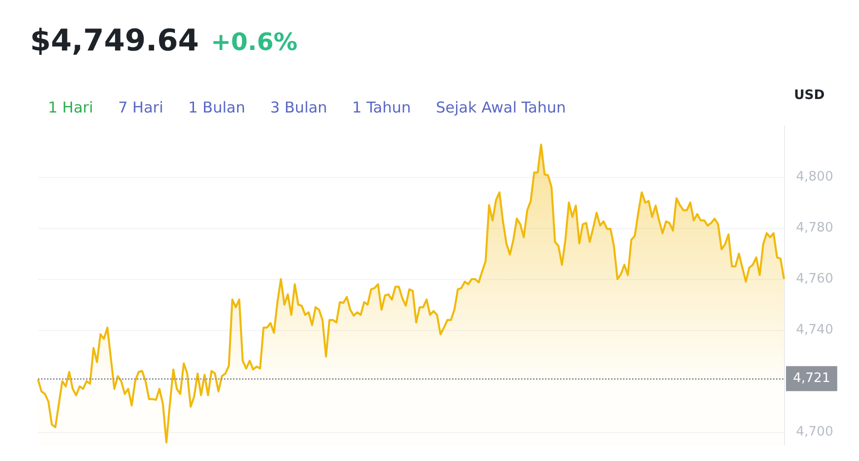  Describe the element at coordinates (815, 432) in the screenshot. I see `y-tick-label: 4,700` at that location.